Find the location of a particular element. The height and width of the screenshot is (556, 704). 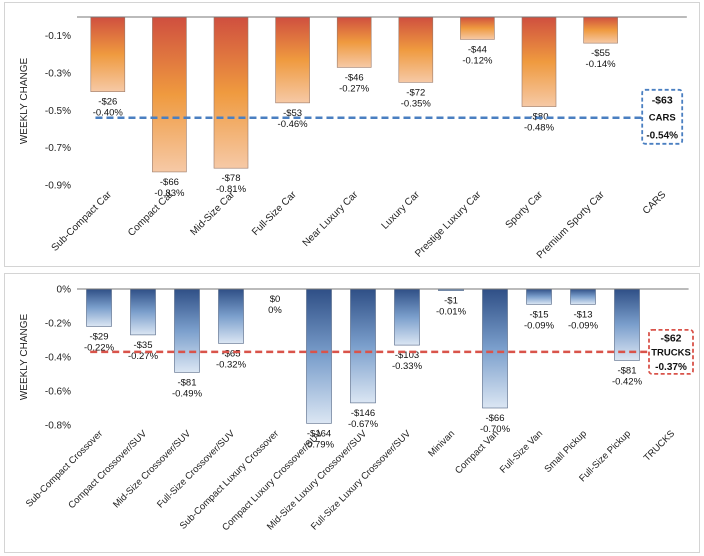

bar-dollar-label: $0 is located at coordinates (275, 299).